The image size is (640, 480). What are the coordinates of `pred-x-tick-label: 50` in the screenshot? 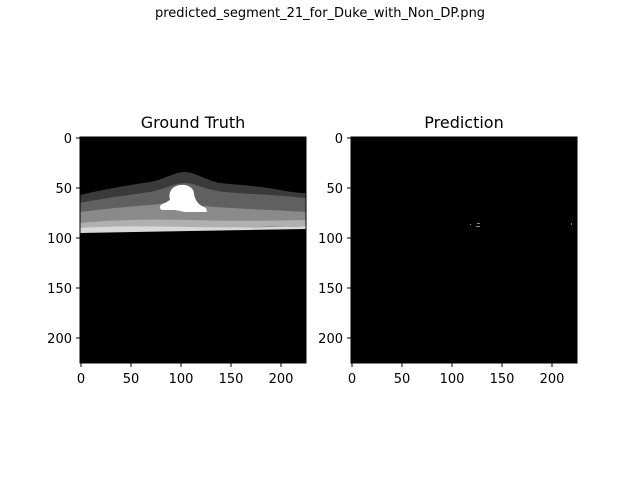 It's located at (402, 379).